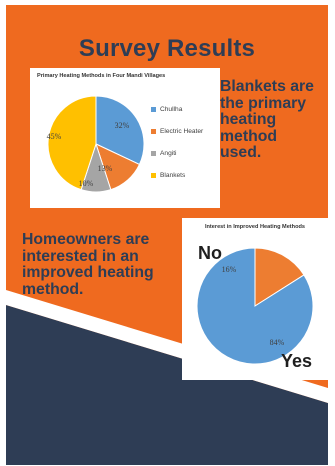 This screenshot has height=466, width=335. Describe the element at coordinates (255, 227) in the screenshot. I see `chart-title: Interest in Improved Heating Methods` at that location.